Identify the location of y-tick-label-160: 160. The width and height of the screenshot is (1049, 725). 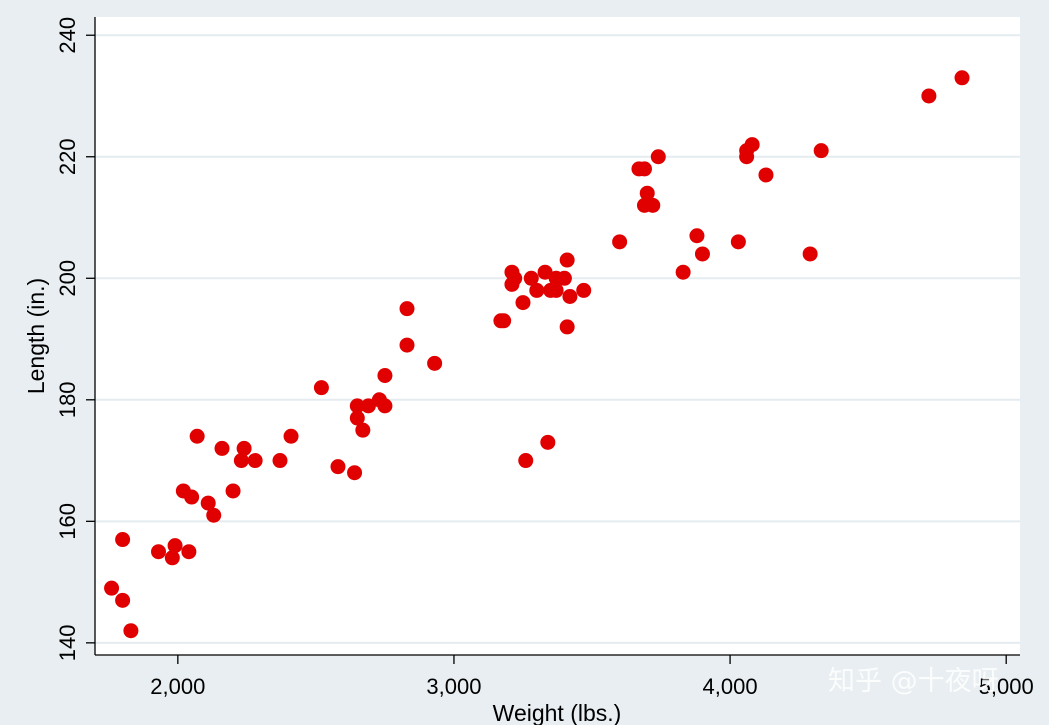
(67, 521).